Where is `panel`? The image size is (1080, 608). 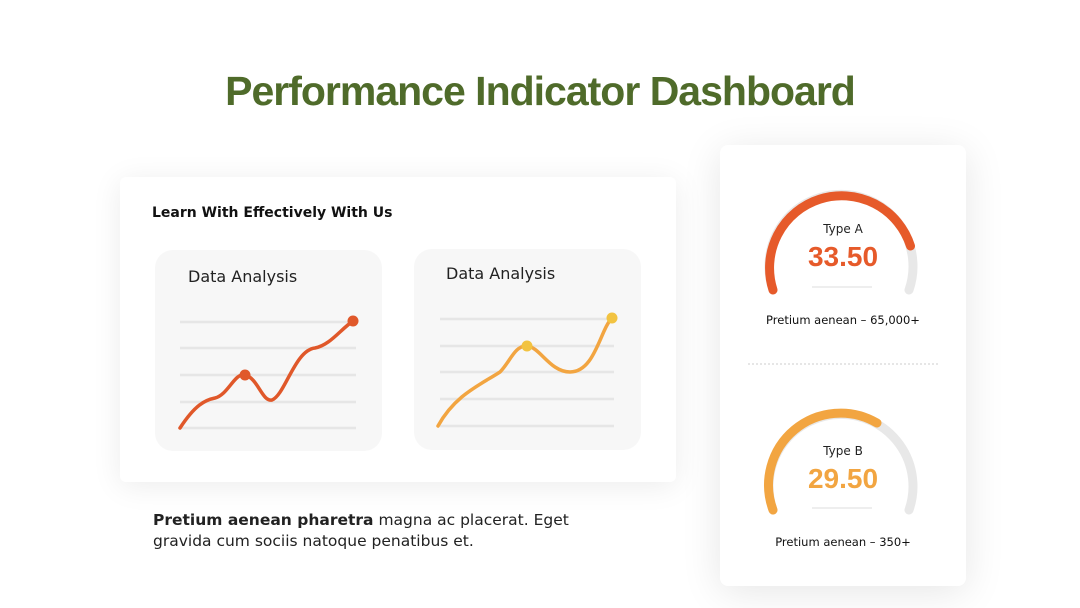
panel is located at coordinates (268, 350).